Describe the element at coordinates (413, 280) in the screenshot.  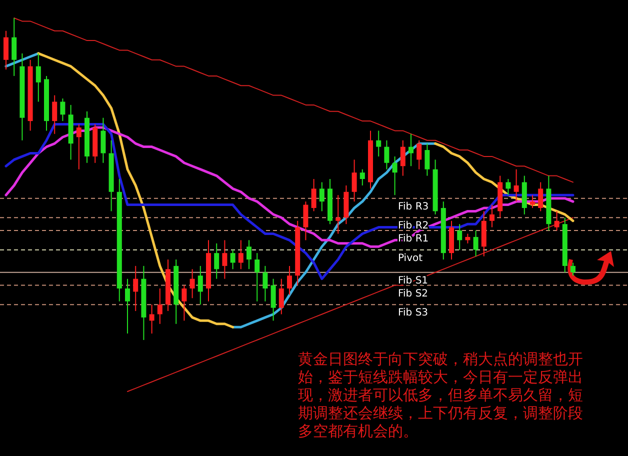
I see `ref-line-label: Fib S1` at that location.